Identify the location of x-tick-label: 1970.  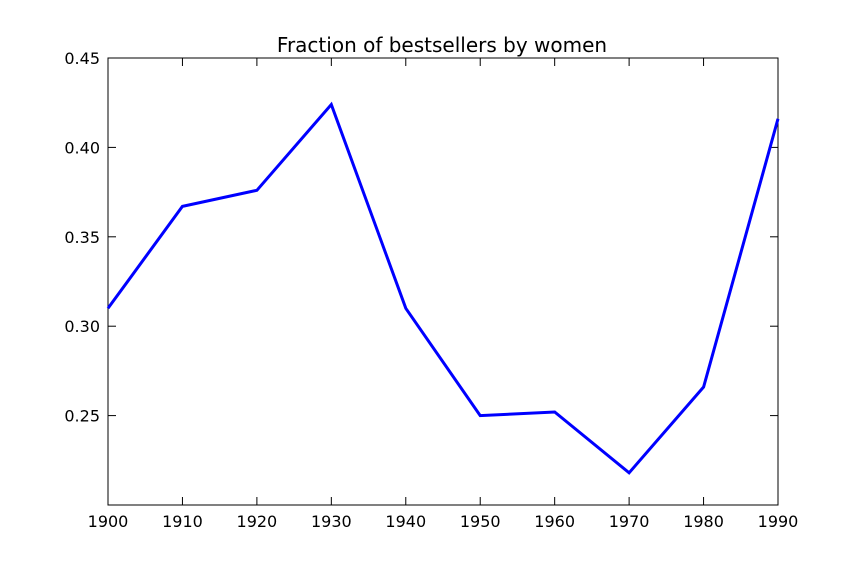
(629, 521).